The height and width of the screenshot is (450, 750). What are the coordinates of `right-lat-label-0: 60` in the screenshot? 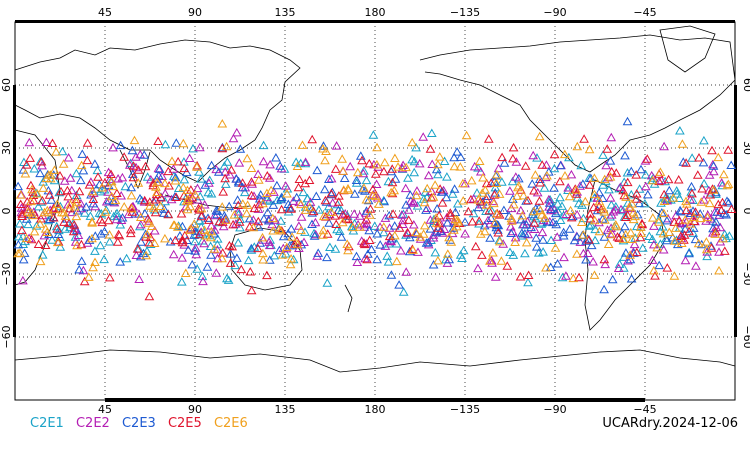 It's located at (745, 85).